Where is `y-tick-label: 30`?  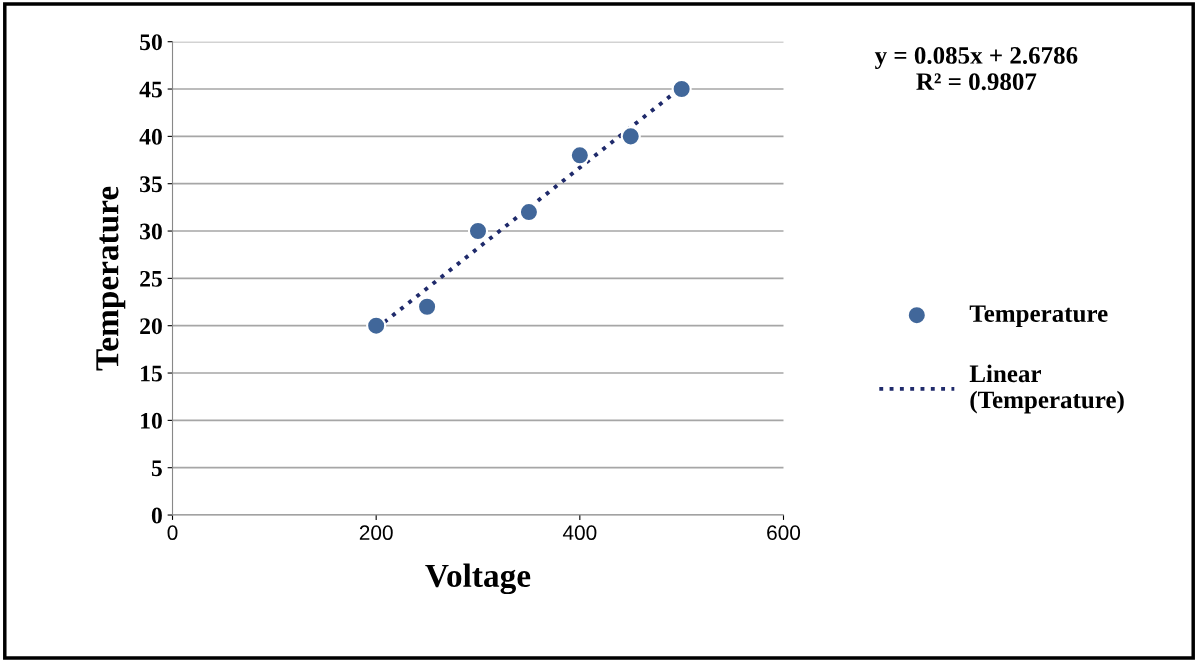 y-tick-label: 30 is located at coordinates (151, 231).